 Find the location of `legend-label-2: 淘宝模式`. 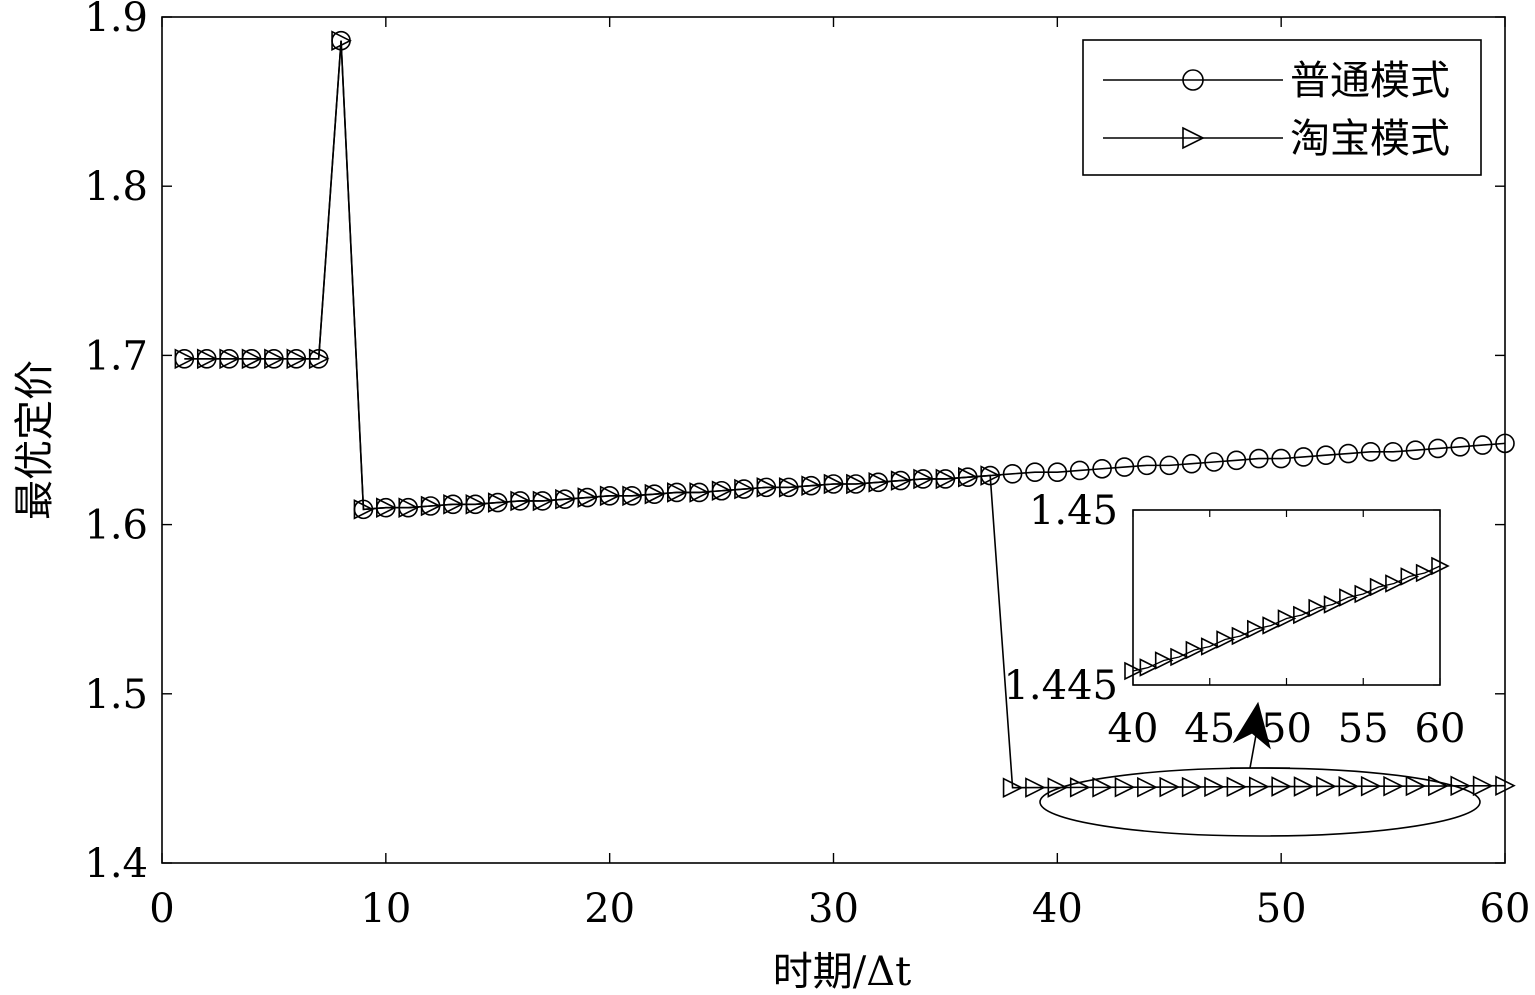

legend-label-2: 淘宝模式 is located at coordinates (1370, 139).